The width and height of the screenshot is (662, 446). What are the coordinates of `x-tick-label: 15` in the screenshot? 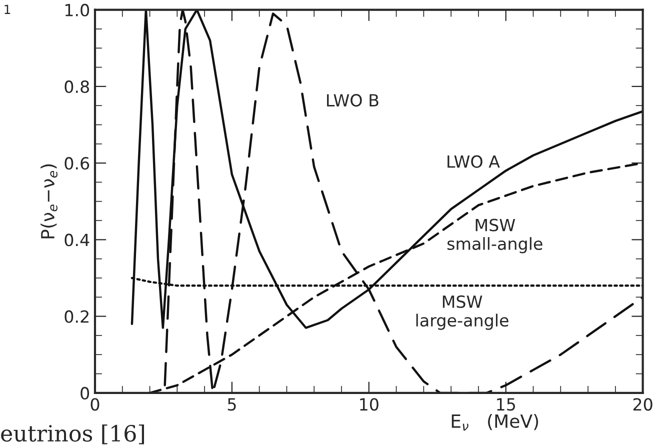 It's located at (506, 404).